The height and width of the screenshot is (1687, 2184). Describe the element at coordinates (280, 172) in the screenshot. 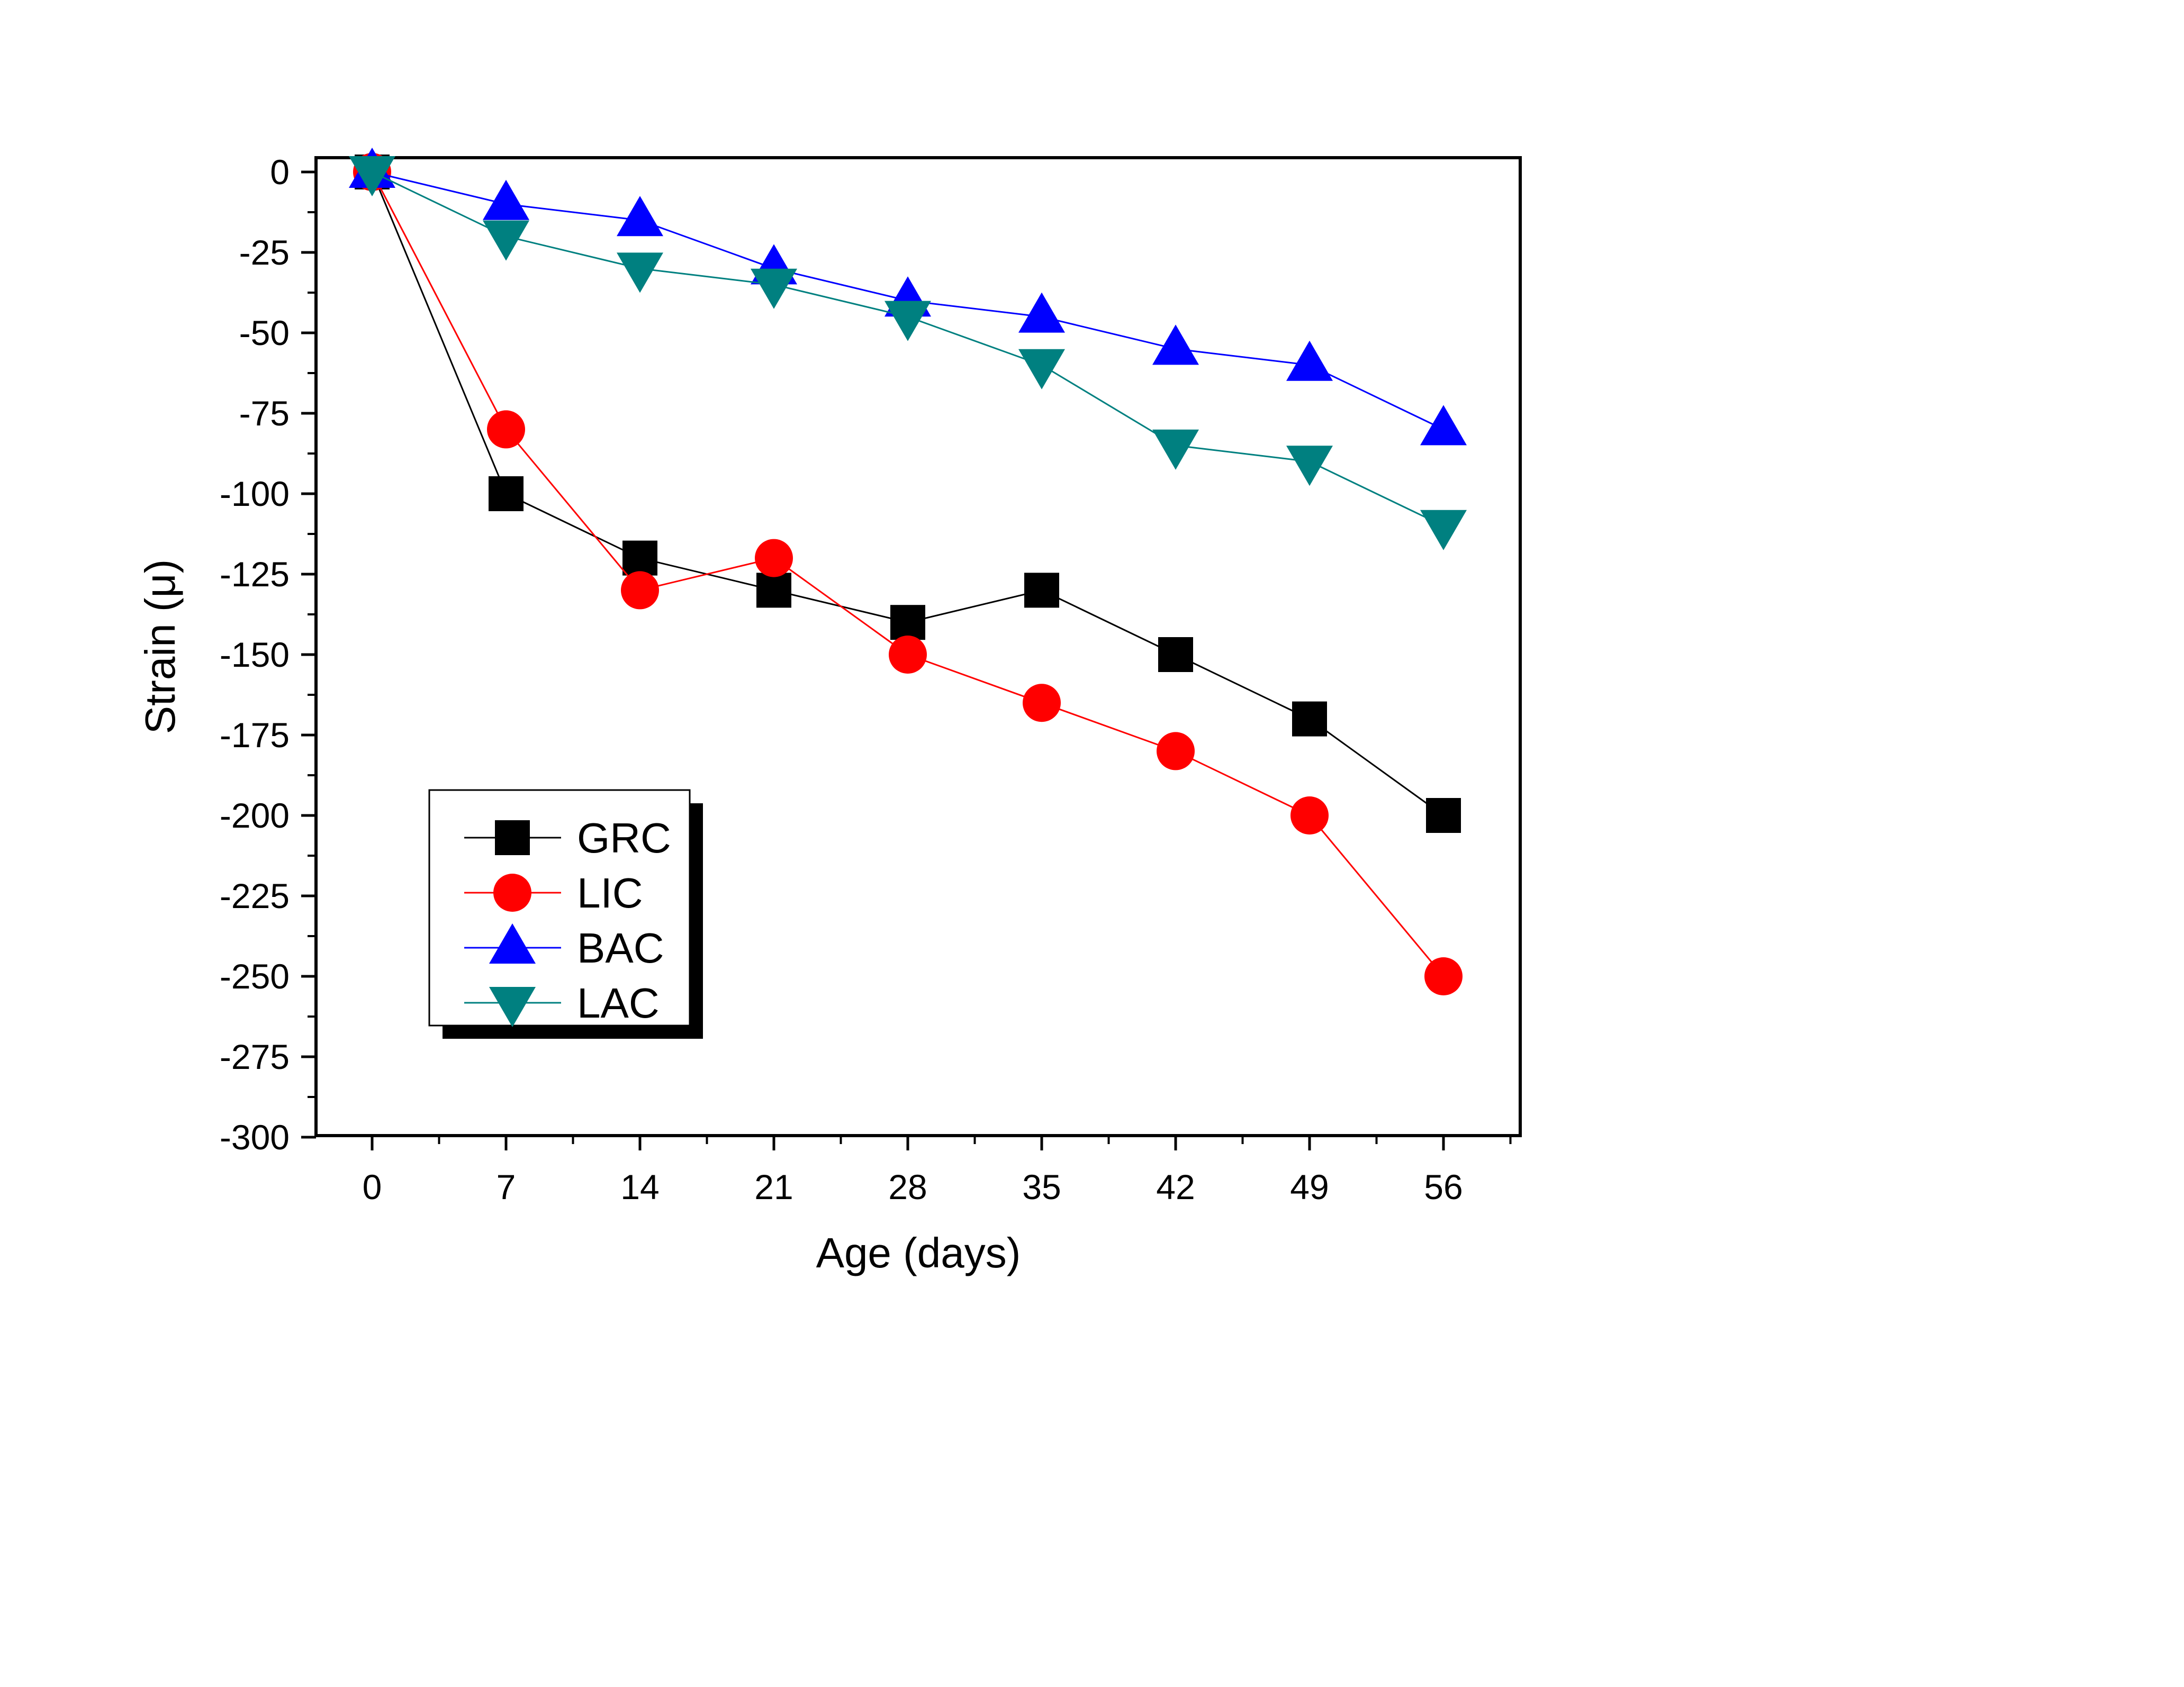

I see `y-tick-label: 0` at that location.